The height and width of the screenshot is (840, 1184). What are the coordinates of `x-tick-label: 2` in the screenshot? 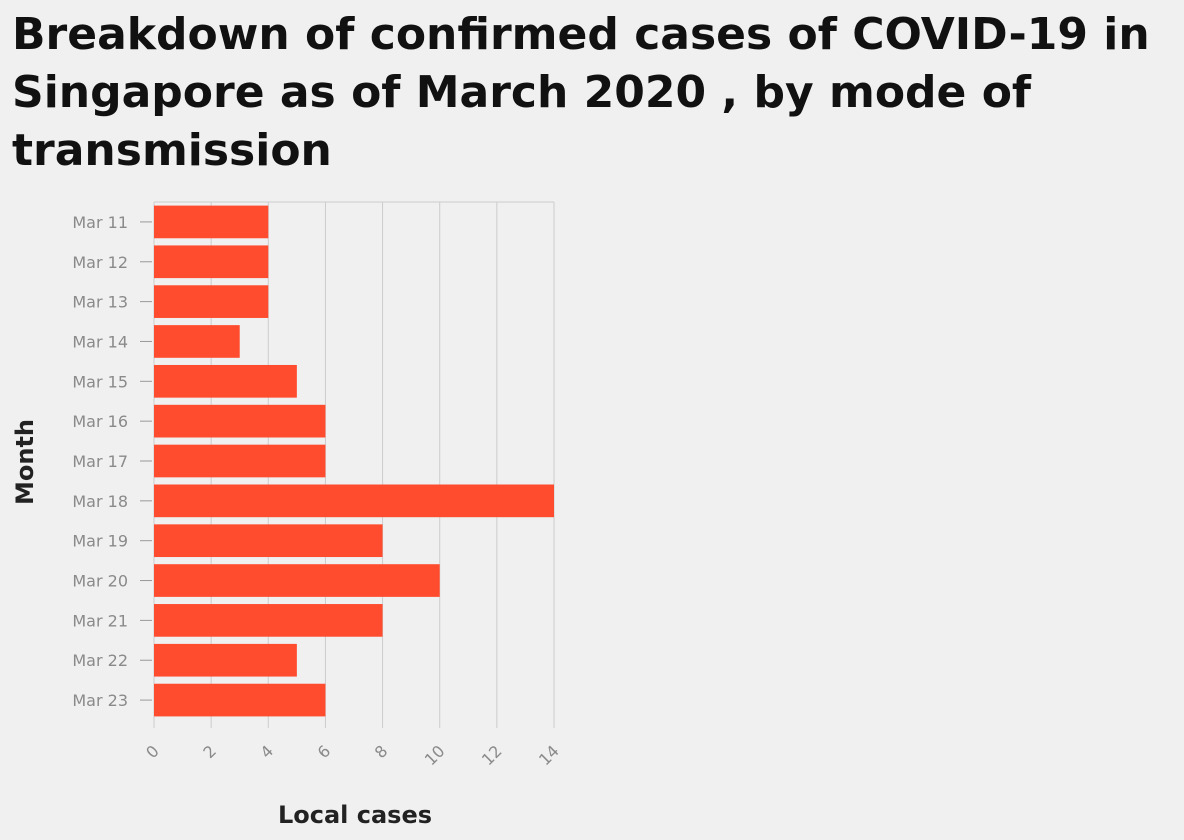 It's located at (209, 751).